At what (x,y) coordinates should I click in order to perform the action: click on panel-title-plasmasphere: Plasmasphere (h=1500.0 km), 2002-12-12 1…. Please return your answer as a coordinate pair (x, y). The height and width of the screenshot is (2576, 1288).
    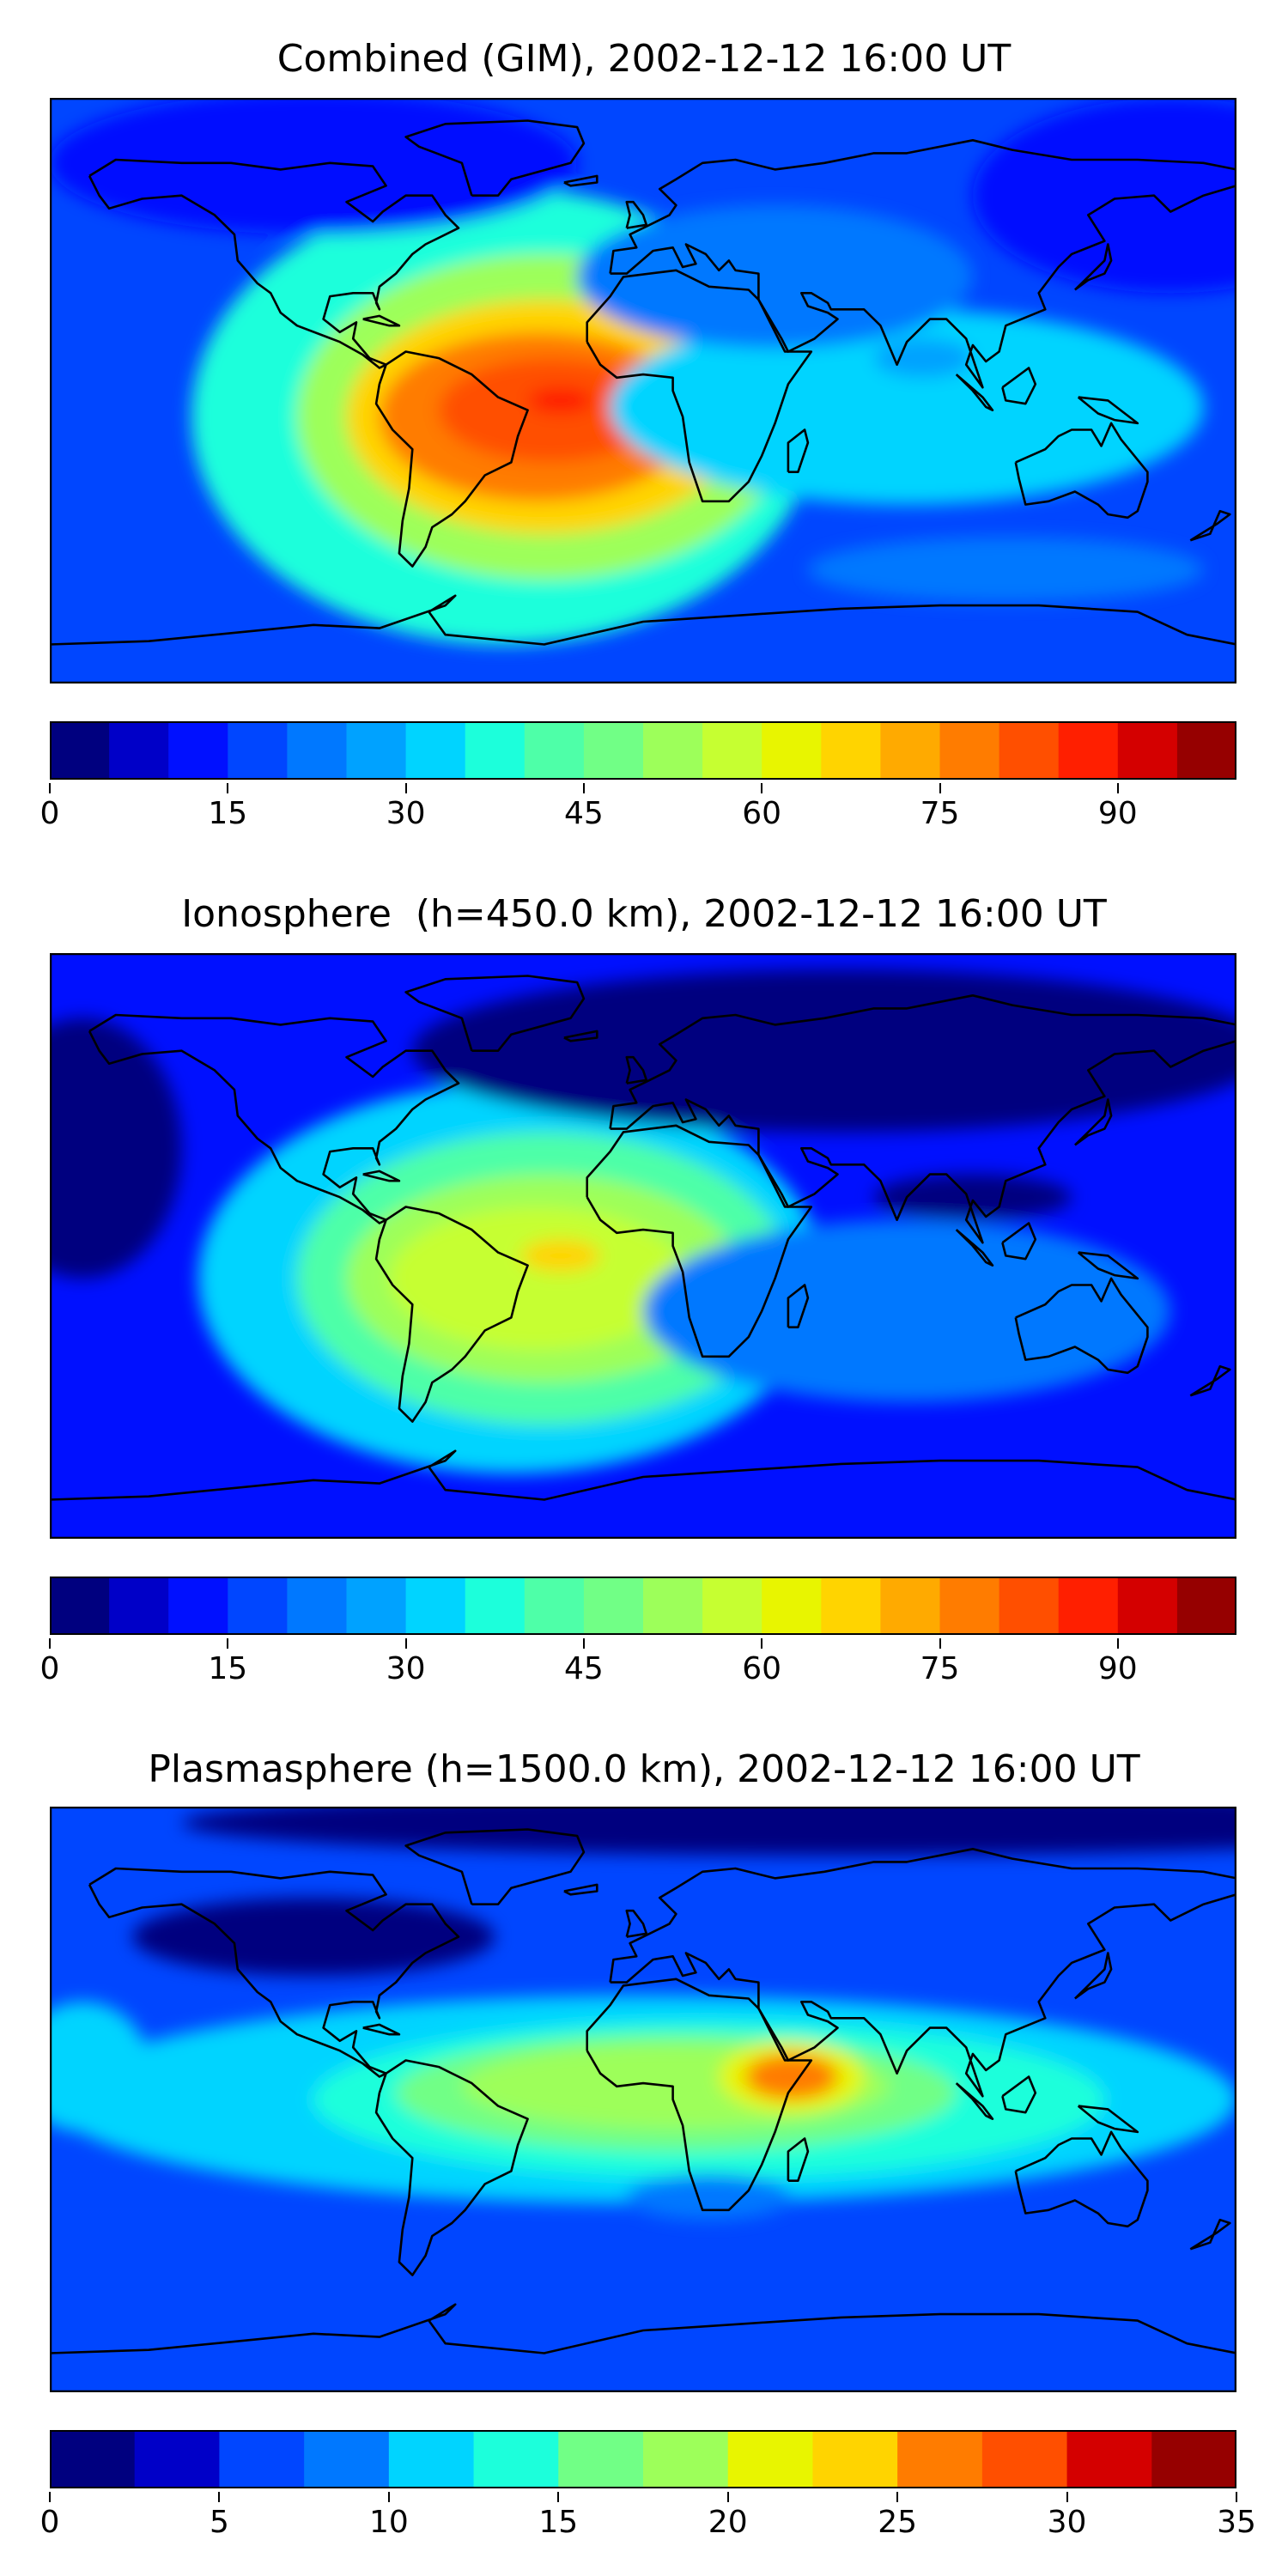
    Looking at the image, I should click on (644, 1769).